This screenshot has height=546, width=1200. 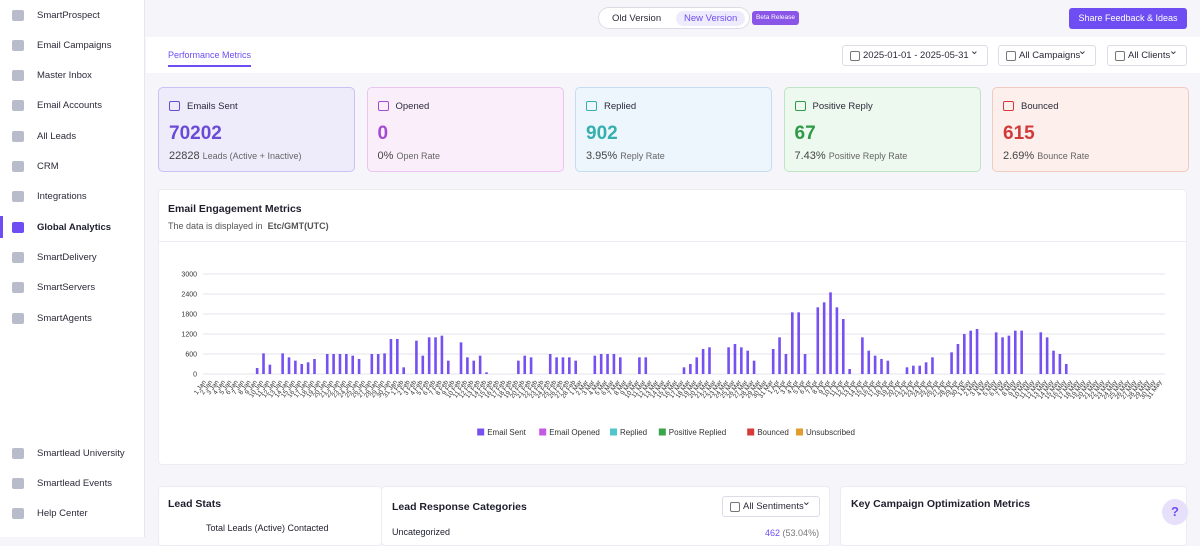 What do you see at coordinates (1047, 54) in the screenshot?
I see `campaign-filter: All Campaigns` at bounding box center [1047, 54].